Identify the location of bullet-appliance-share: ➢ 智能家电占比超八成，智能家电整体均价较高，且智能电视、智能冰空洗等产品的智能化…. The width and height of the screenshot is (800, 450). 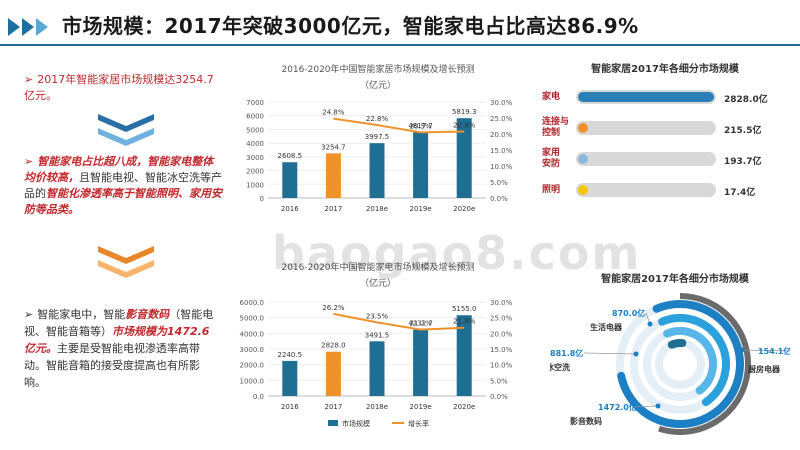
(124, 186).